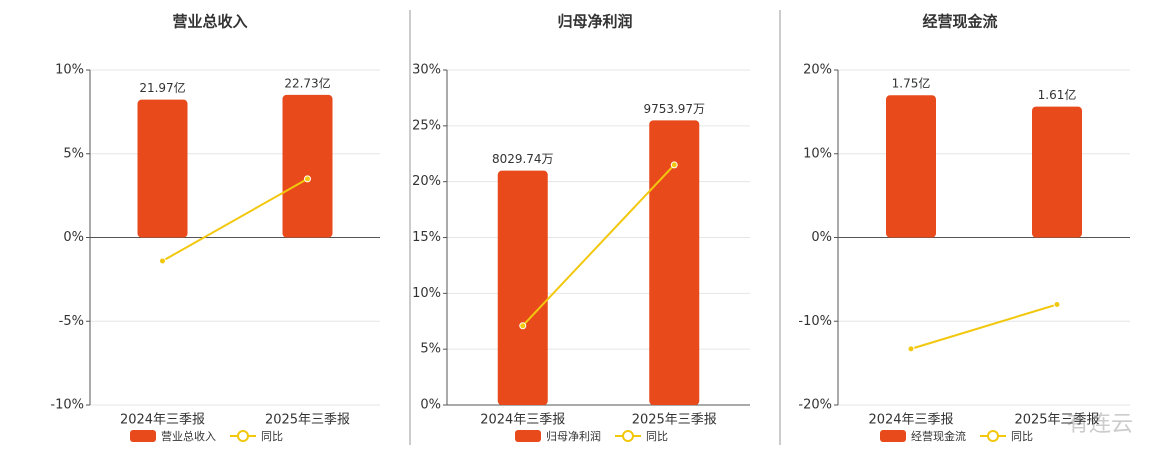 This screenshot has height=450, width=1160. What do you see at coordinates (674, 109) in the screenshot?
I see `value-label: 9753.97万` at bounding box center [674, 109].